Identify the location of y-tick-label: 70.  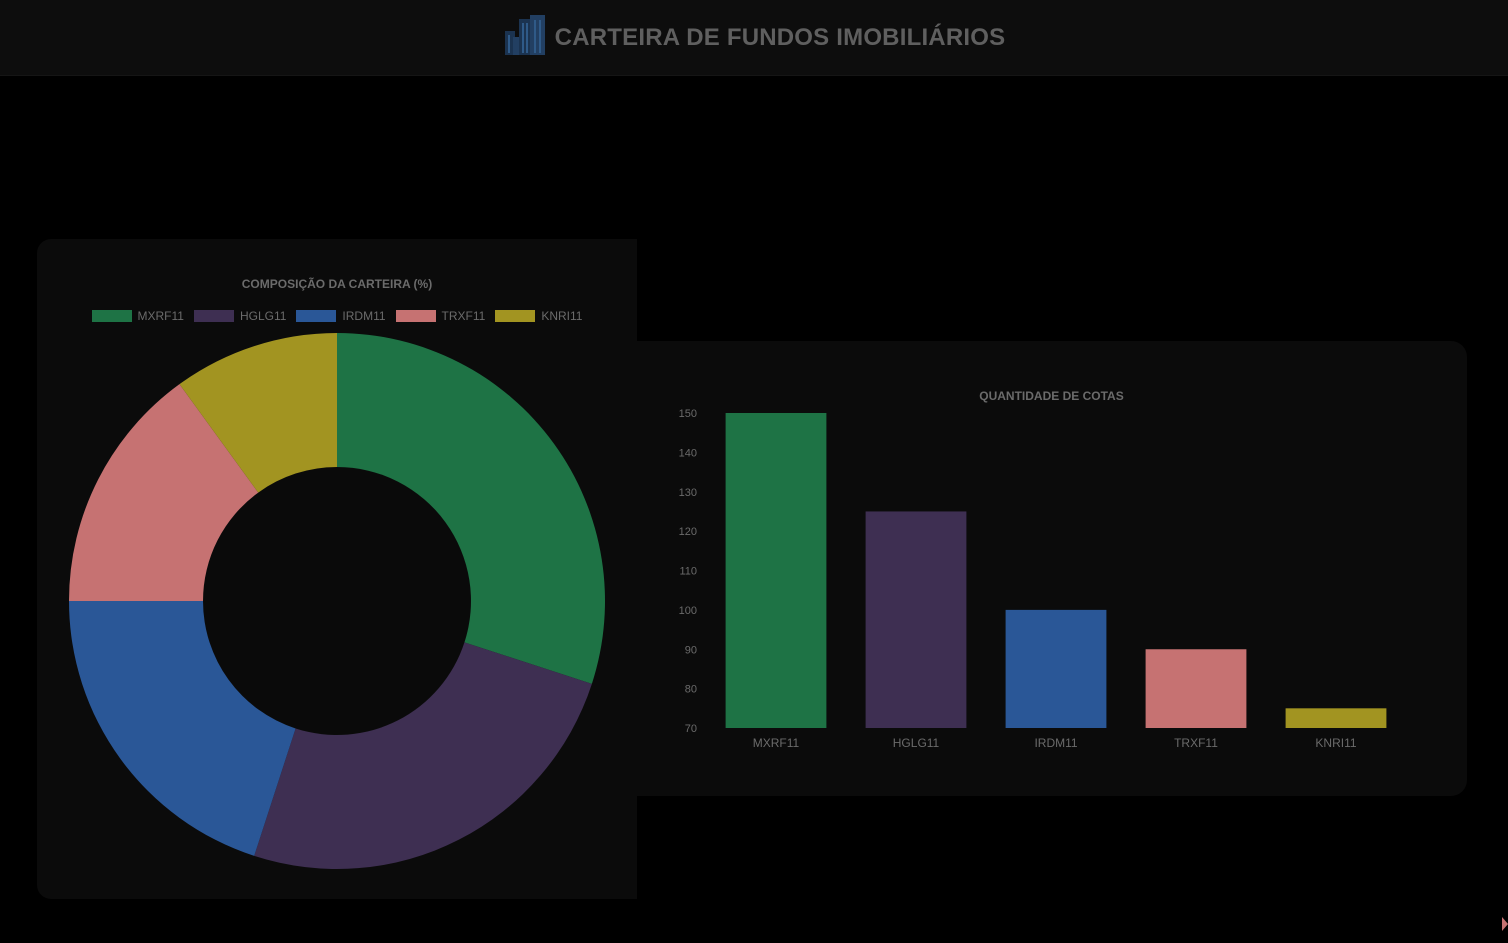
(691, 729).